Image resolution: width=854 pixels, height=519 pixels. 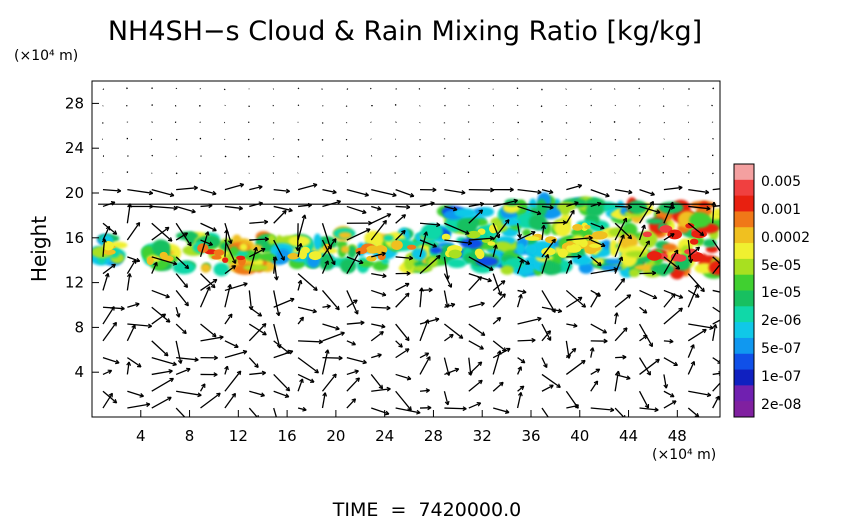 I want to click on colorbar-swatch, so click(x=744, y=393).